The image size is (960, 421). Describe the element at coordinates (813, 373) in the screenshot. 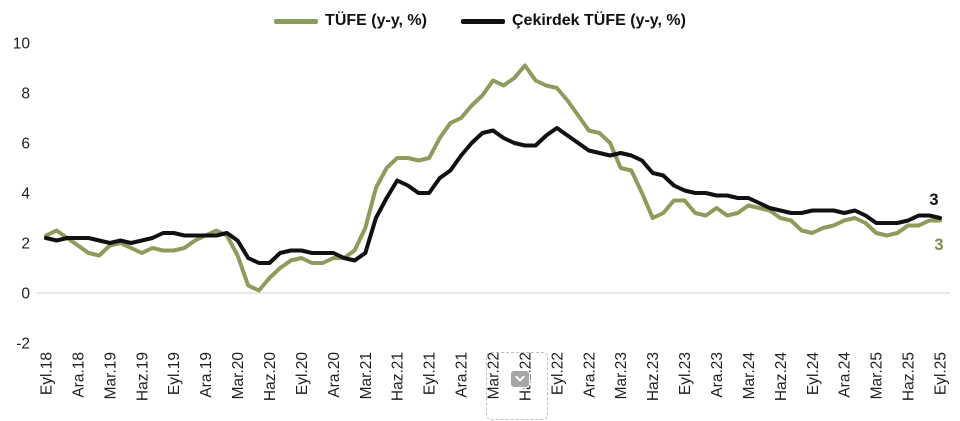

I see `x-axis-tick-label: Eyl.24` at that location.